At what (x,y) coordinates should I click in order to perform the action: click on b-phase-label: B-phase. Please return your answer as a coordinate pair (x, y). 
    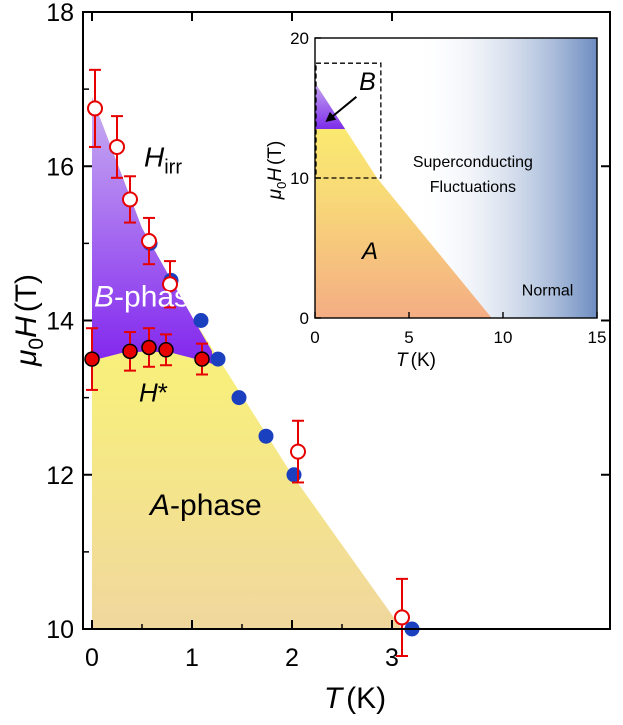
    Looking at the image, I should click on (150, 297).